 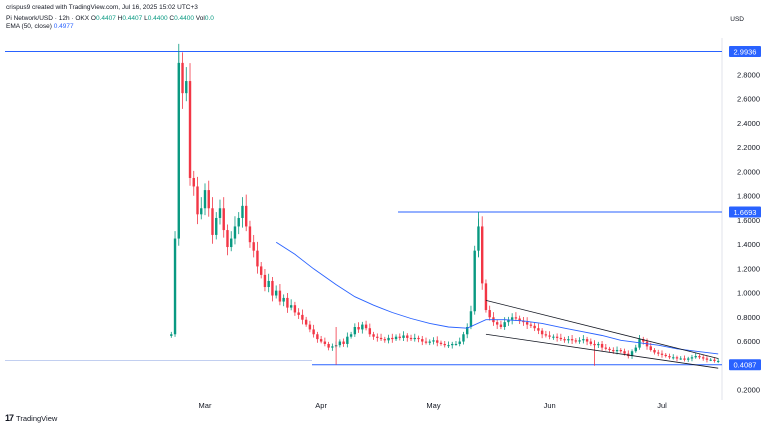 I want to click on price-level-label: 1.6693, so click(x=745, y=212).